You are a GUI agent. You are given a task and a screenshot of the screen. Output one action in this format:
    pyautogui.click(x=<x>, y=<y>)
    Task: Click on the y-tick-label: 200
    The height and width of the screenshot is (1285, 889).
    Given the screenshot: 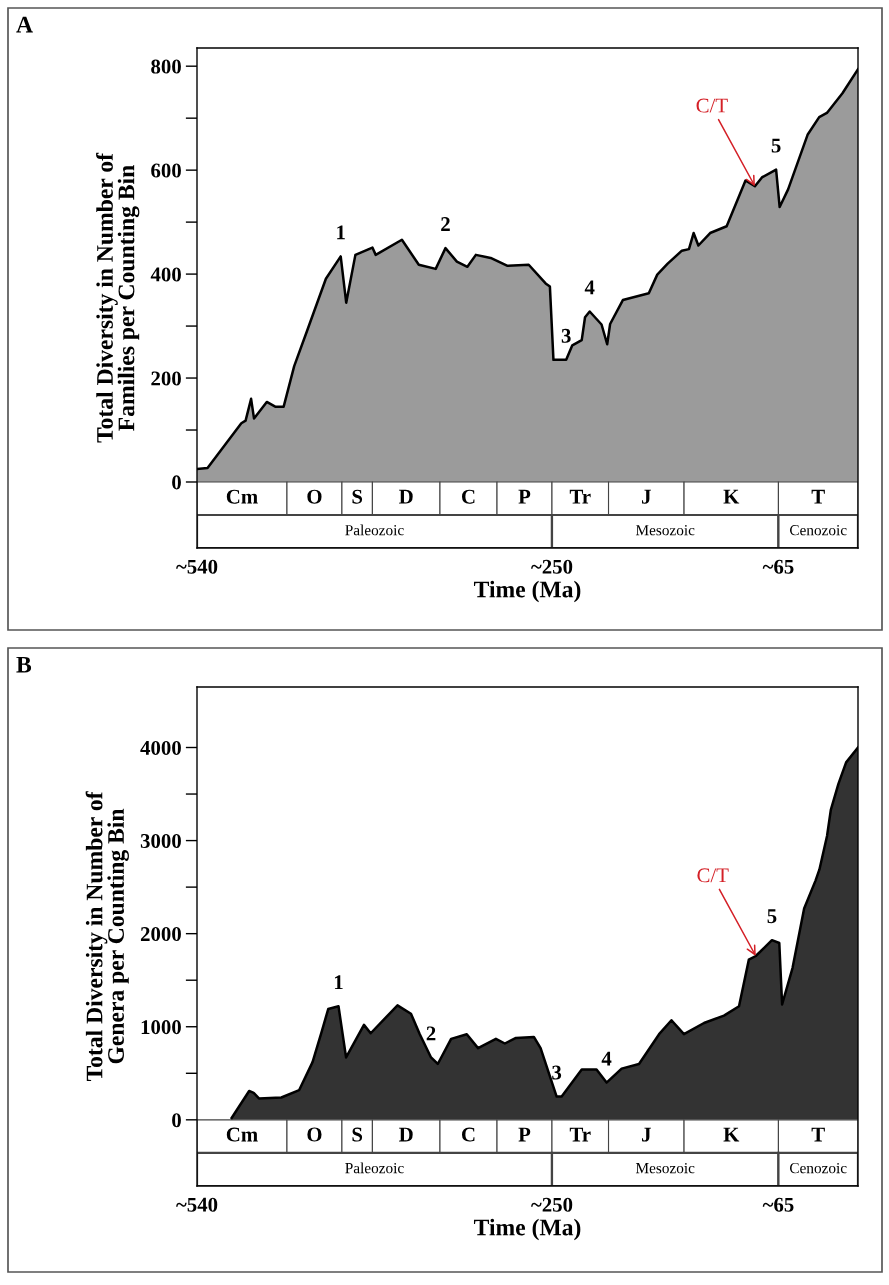 What is the action you would take?
    pyautogui.click(x=166, y=378)
    